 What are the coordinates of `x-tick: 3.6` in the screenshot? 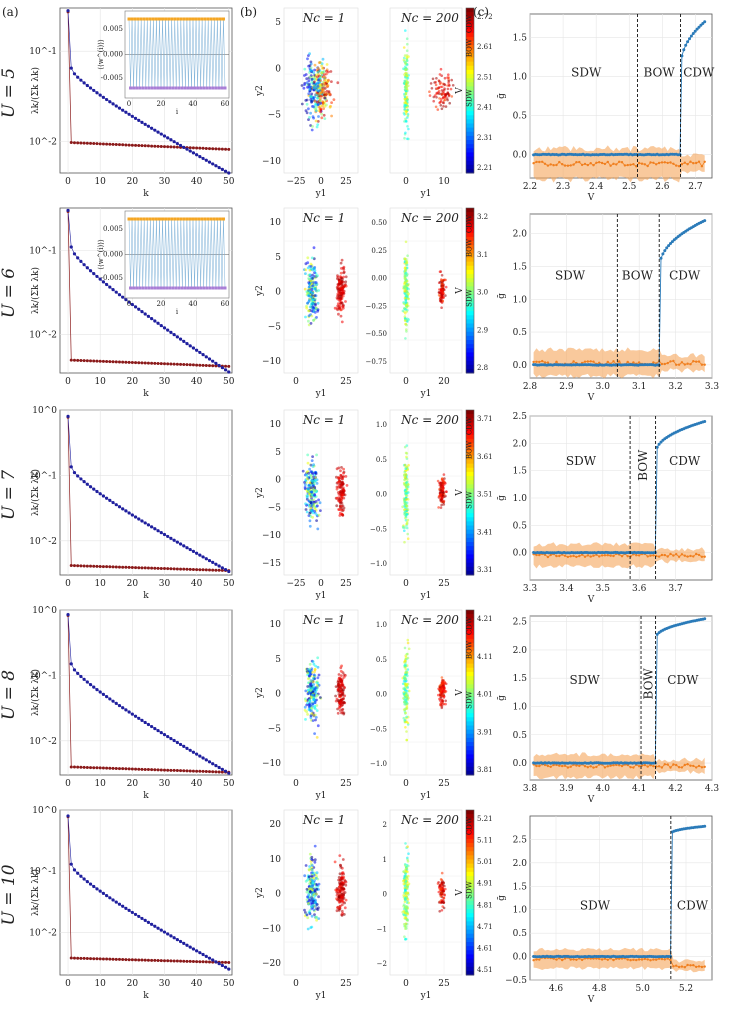 It's located at (639, 589).